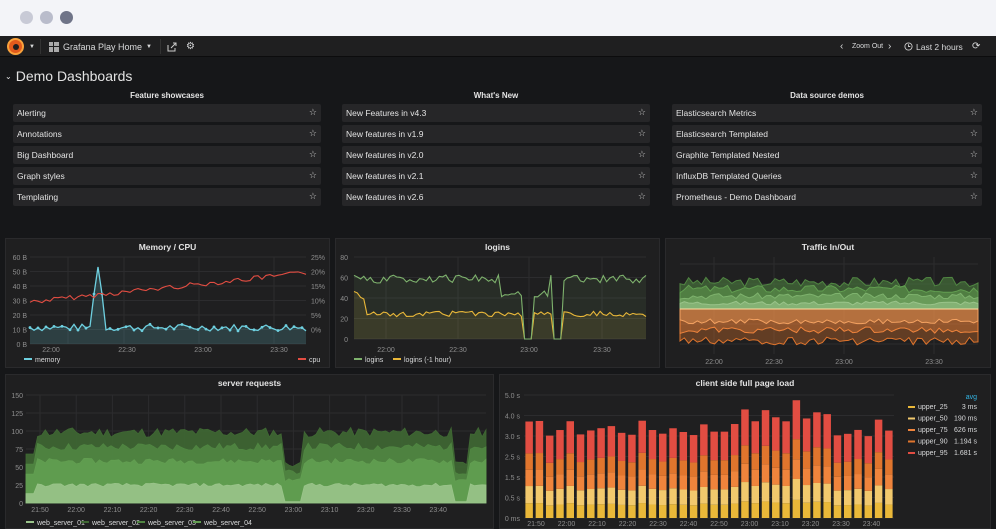  Describe the element at coordinates (167, 155) in the screenshot. I see `dashlist-item: Big Dashboard ☆` at that location.